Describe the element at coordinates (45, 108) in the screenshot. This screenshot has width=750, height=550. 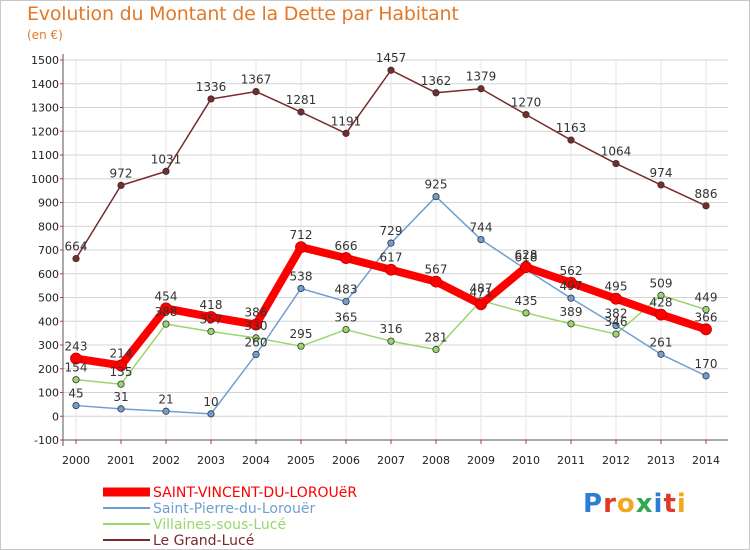
I see `y-tick-label-14: 1300` at that location.